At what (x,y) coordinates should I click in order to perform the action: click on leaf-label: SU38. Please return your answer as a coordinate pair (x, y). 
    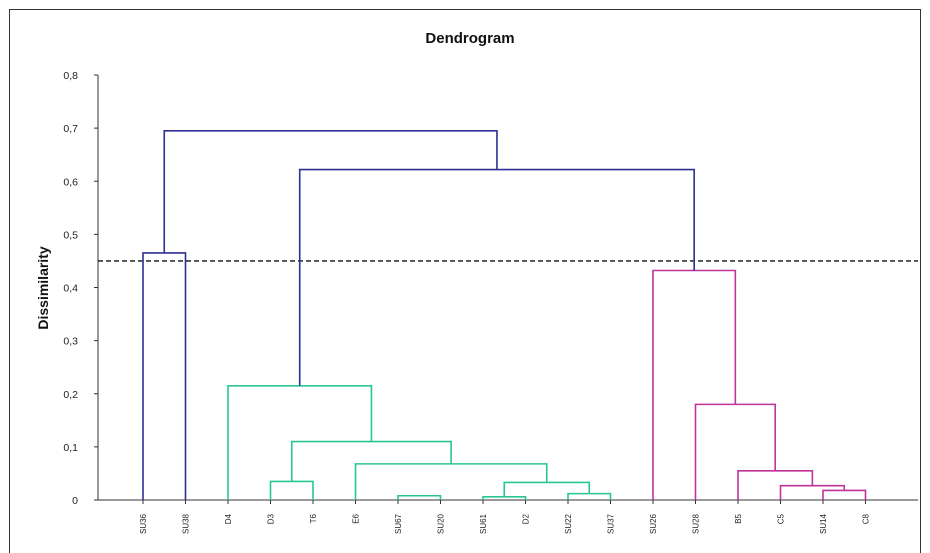
    Looking at the image, I should click on (186, 523).